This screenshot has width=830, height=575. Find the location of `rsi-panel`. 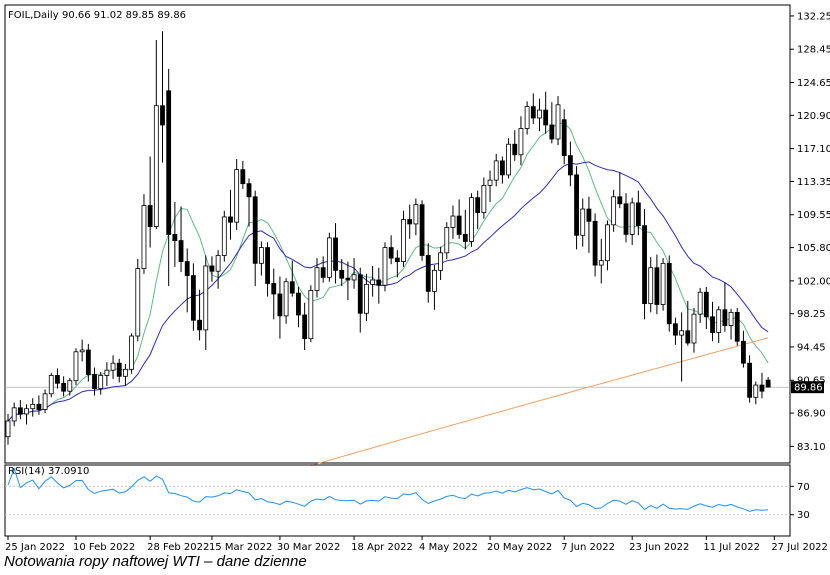

rsi-panel is located at coordinates (397, 500).